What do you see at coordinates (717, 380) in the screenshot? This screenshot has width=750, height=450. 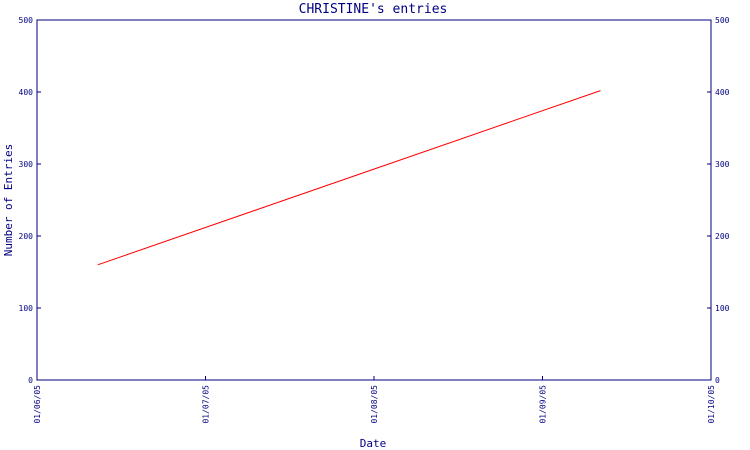 I see `y-tick-label-right: 0` at bounding box center [717, 380].